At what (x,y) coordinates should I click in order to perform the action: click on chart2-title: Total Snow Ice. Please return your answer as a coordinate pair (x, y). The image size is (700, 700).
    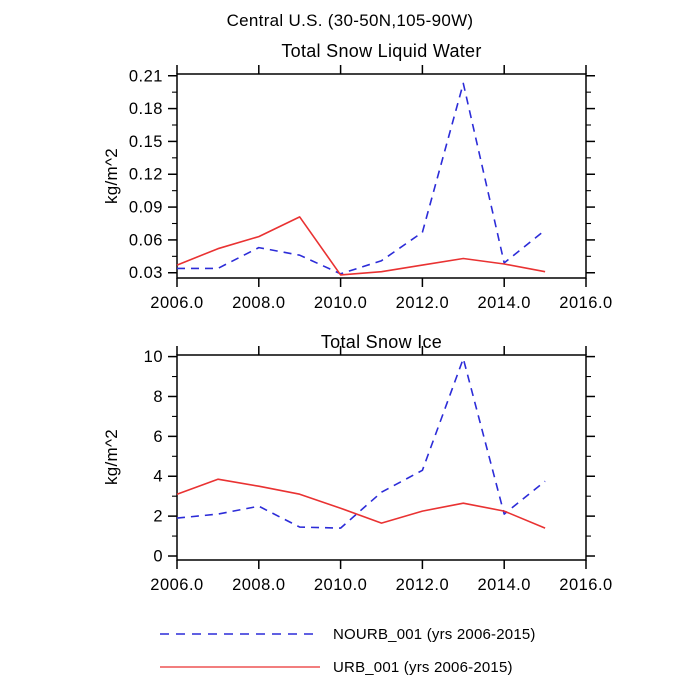
    Looking at the image, I should click on (381, 342).